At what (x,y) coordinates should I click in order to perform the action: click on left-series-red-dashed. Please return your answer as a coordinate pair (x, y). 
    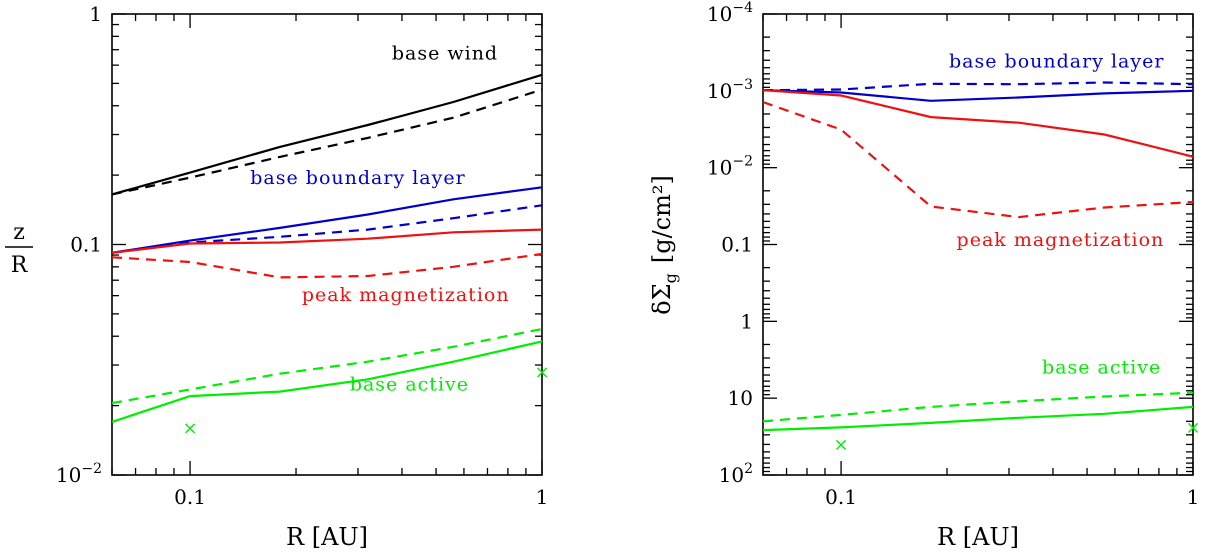
    Looking at the image, I should click on (327, 265).